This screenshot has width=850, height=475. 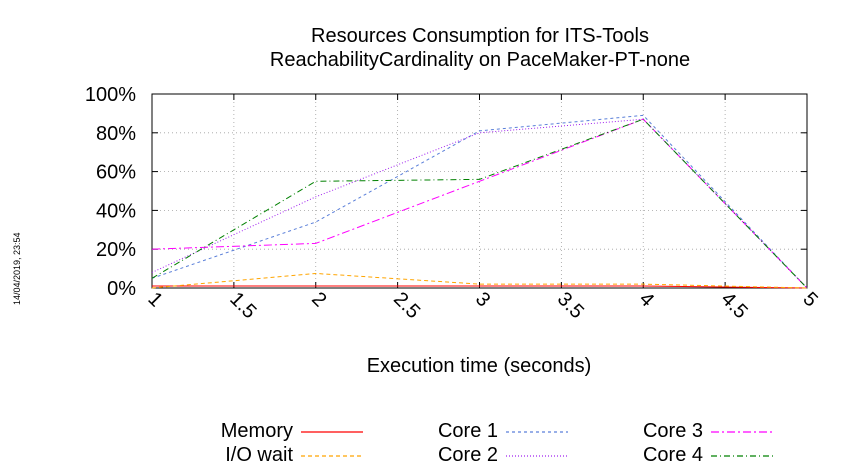 What do you see at coordinates (318, 299) in the screenshot?
I see `x-tick-label: 2` at bounding box center [318, 299].